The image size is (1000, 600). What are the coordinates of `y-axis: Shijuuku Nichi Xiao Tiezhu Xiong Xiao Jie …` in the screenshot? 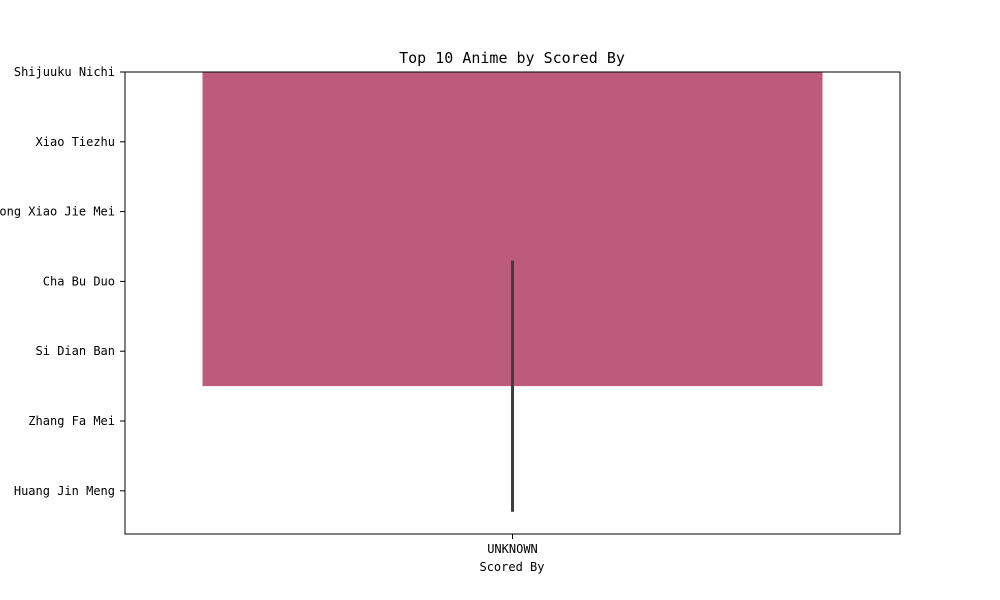 It's located at (62, 281).